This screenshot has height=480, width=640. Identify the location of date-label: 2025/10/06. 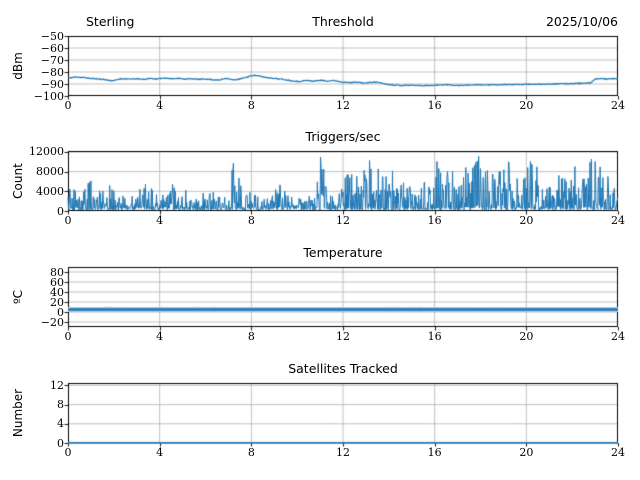
(581, 21).